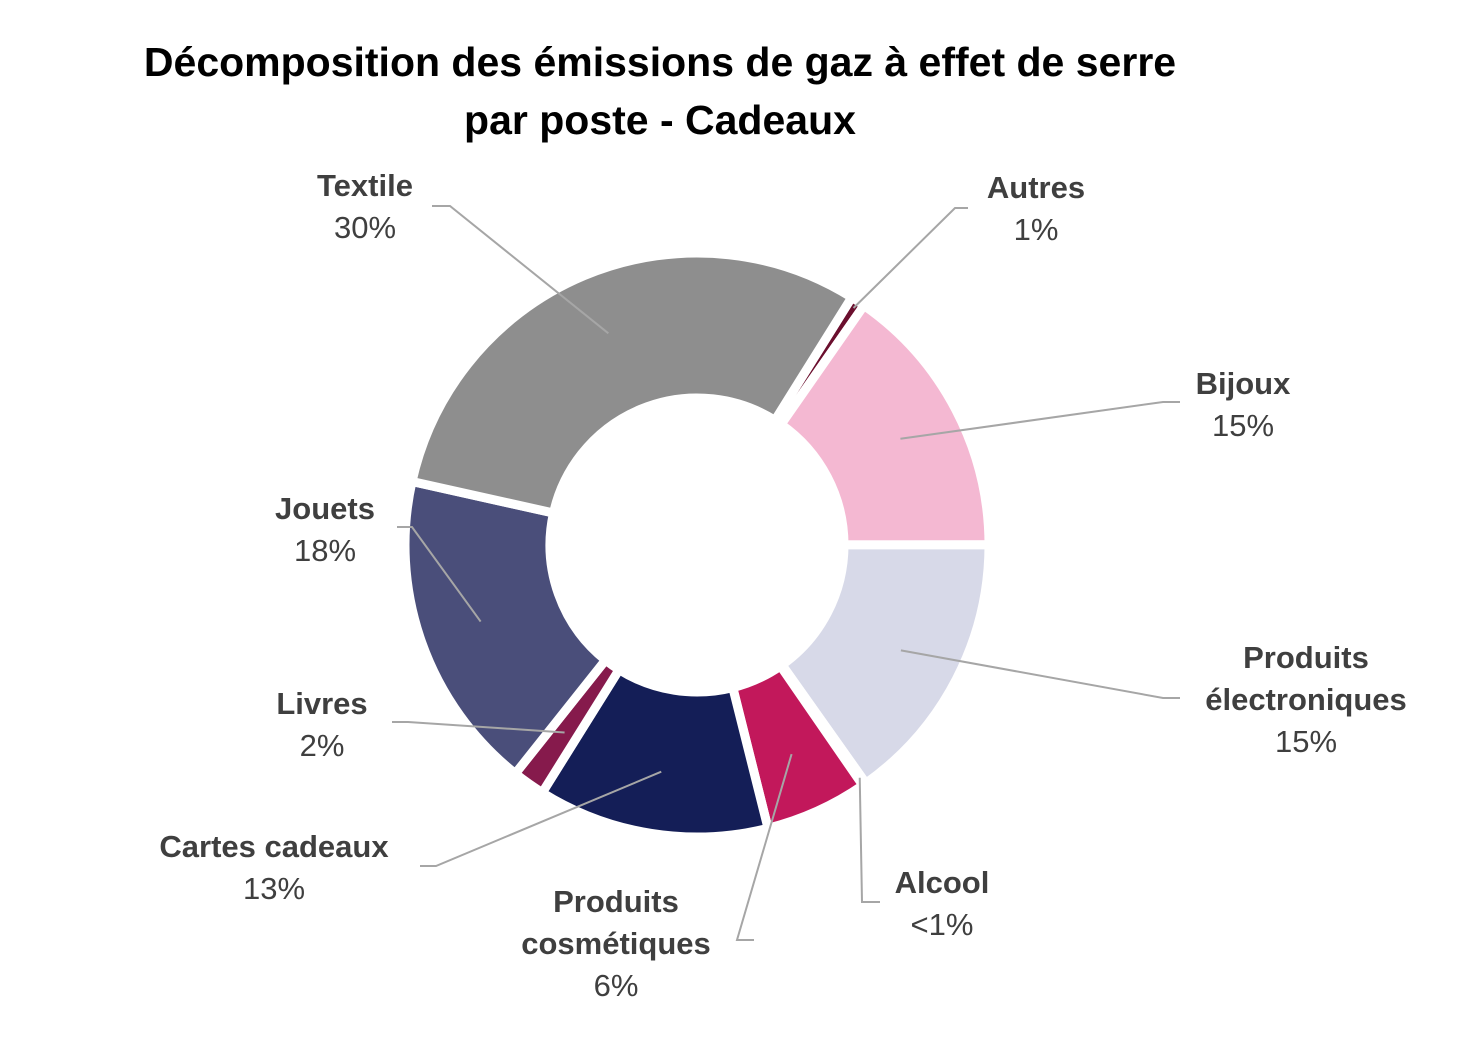  I want to click on chart-title-line-2: par poste - Cadeaux, so click(660, 120).